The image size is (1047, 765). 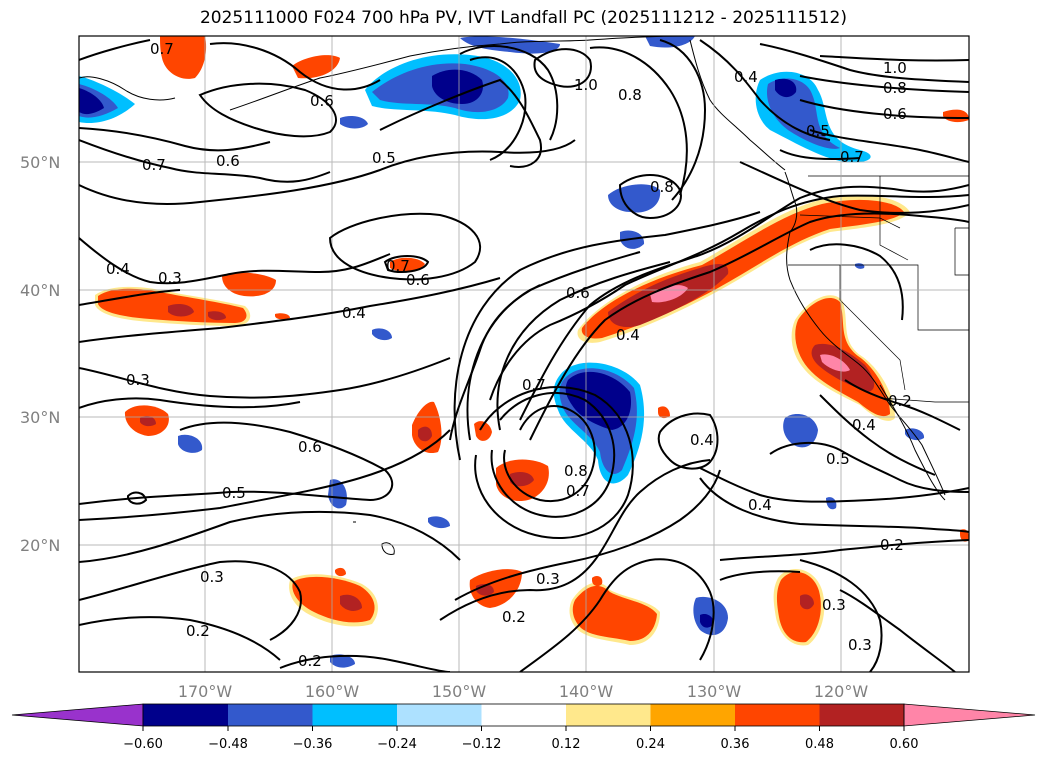 What do you see at coordinates (714, 691) in the screenshot?
I see `lon-label: 130°W` at bounding box center [714, 691].